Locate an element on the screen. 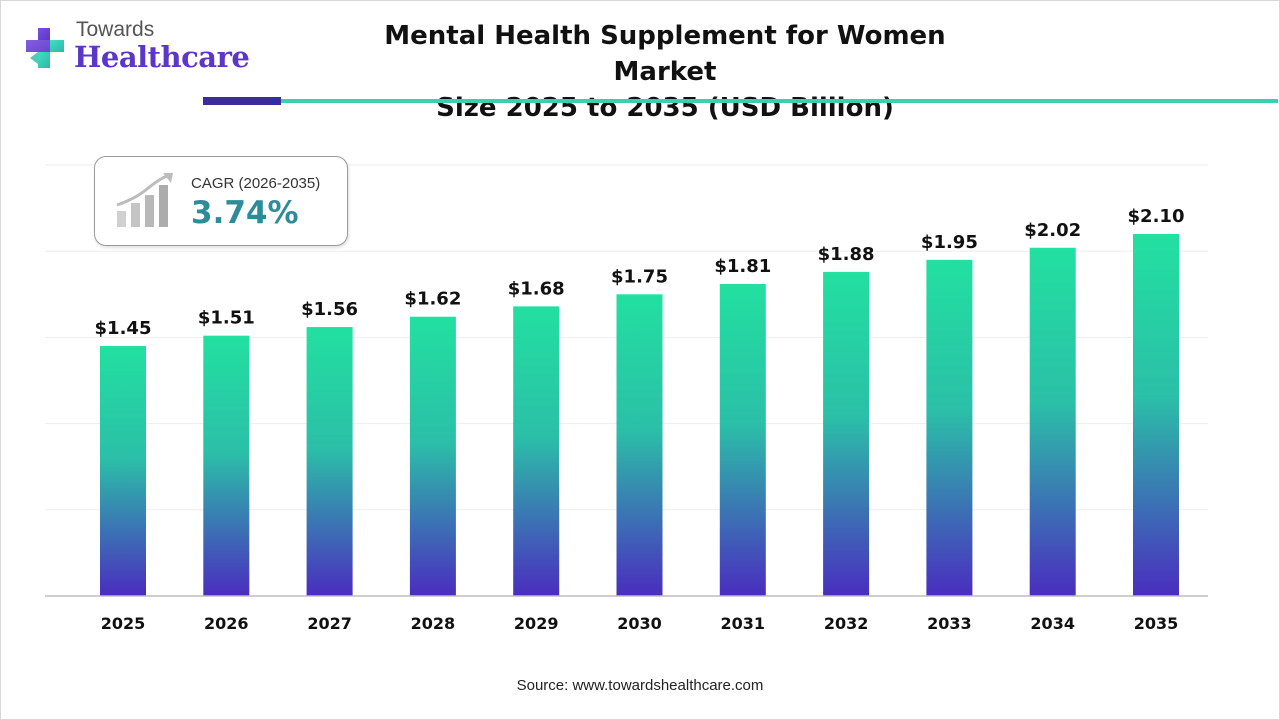 The width and height of the screenshot is (1280, 720). source-note: Source: www.towardshealthcare.com is located at coordinates (640, 685).